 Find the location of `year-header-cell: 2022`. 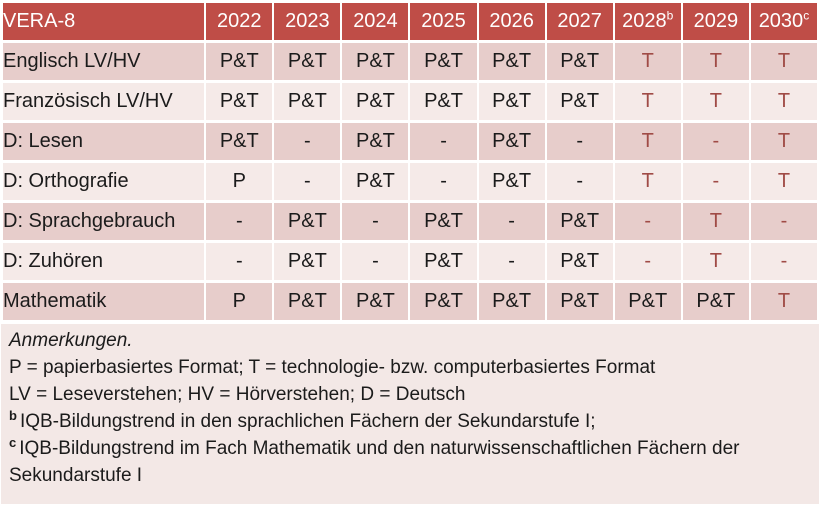

year-header-cell: 2022 is located at coordinates (239, 21).